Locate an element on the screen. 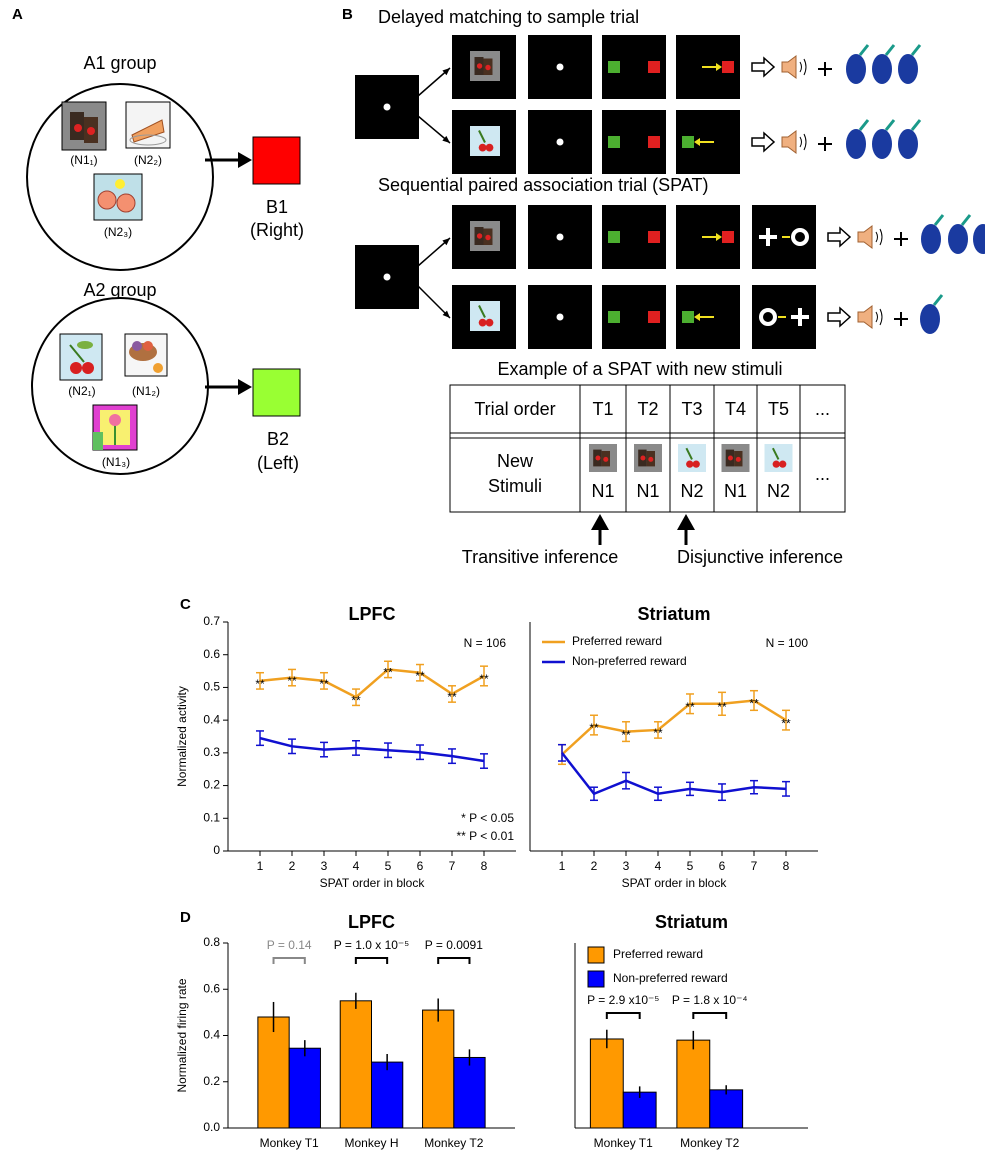  panel-label: A is located at coordinates (17, 14).